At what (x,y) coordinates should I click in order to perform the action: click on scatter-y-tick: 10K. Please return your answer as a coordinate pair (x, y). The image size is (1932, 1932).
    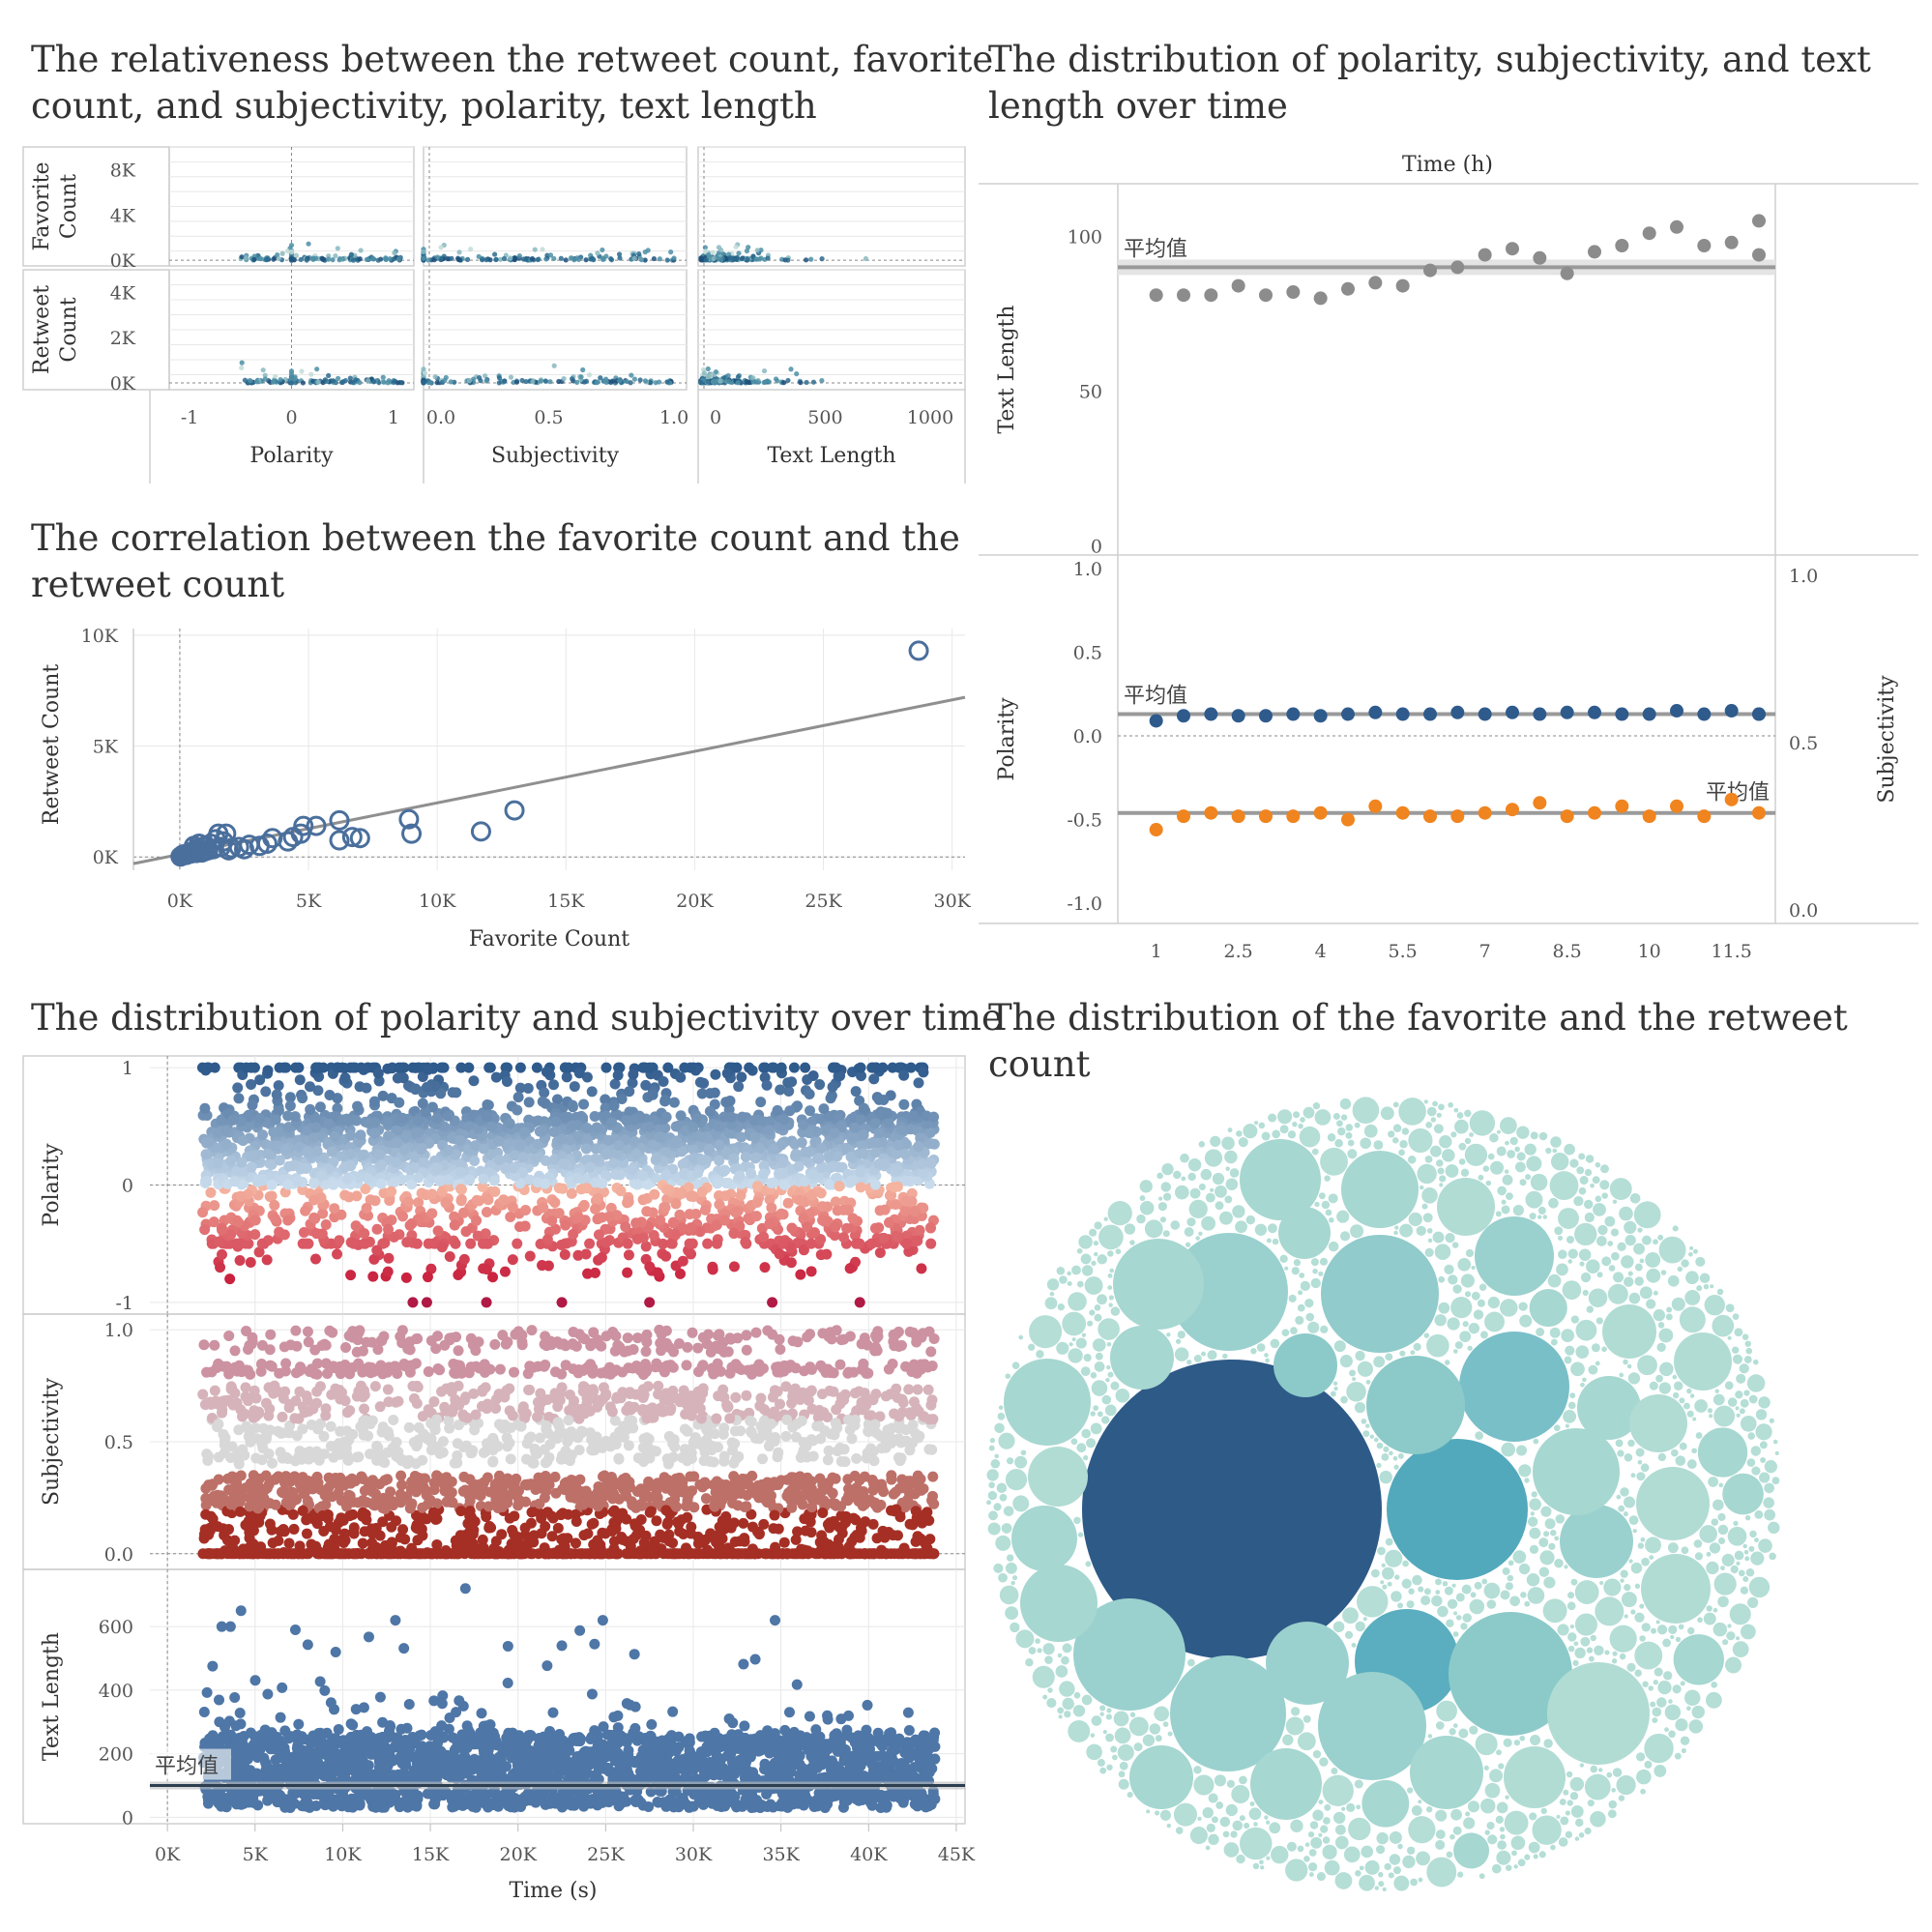
    Looking at the image, I should click on (100, 636).